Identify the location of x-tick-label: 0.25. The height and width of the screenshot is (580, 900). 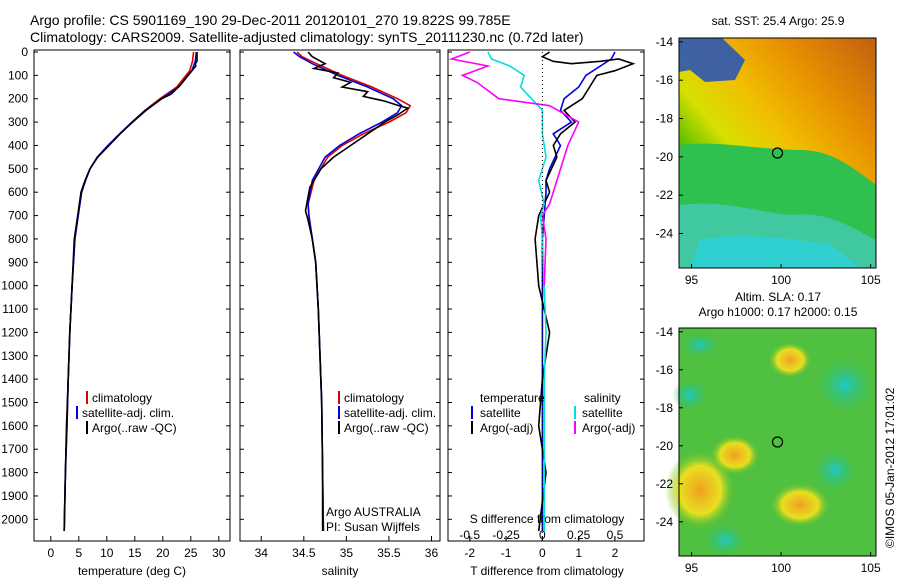
(579, 535).